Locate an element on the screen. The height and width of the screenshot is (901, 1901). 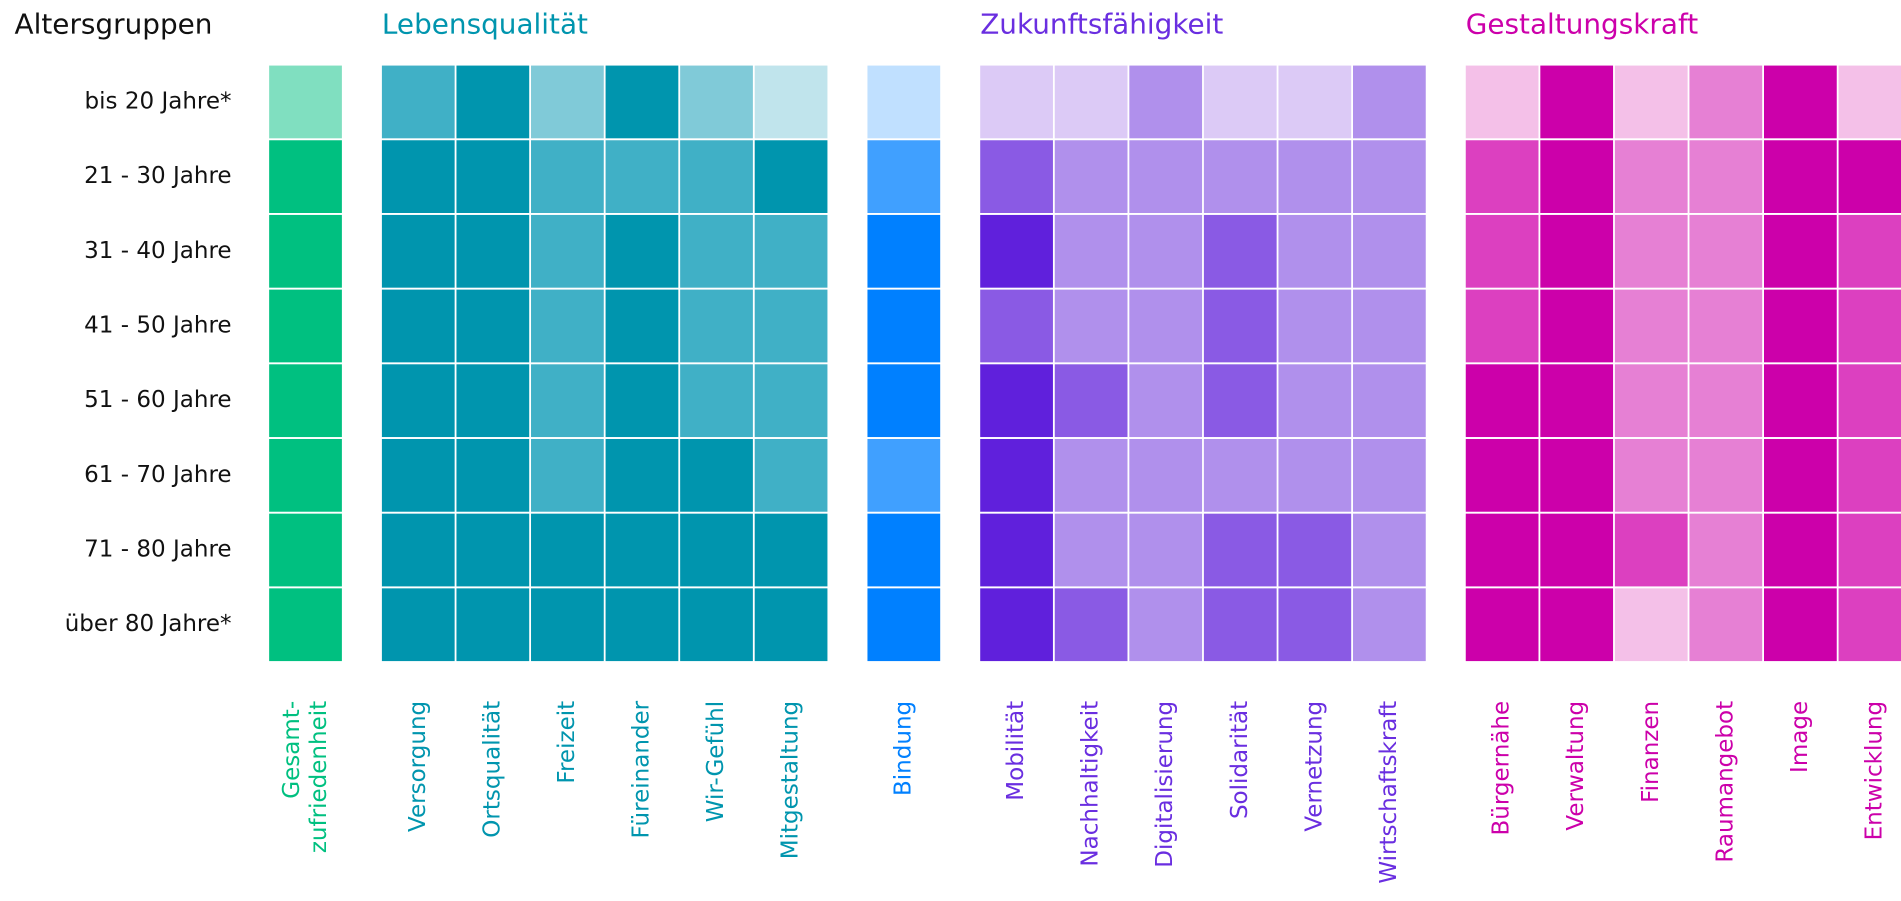
column-label: Solidarität is located at coordinates (1240, 760).